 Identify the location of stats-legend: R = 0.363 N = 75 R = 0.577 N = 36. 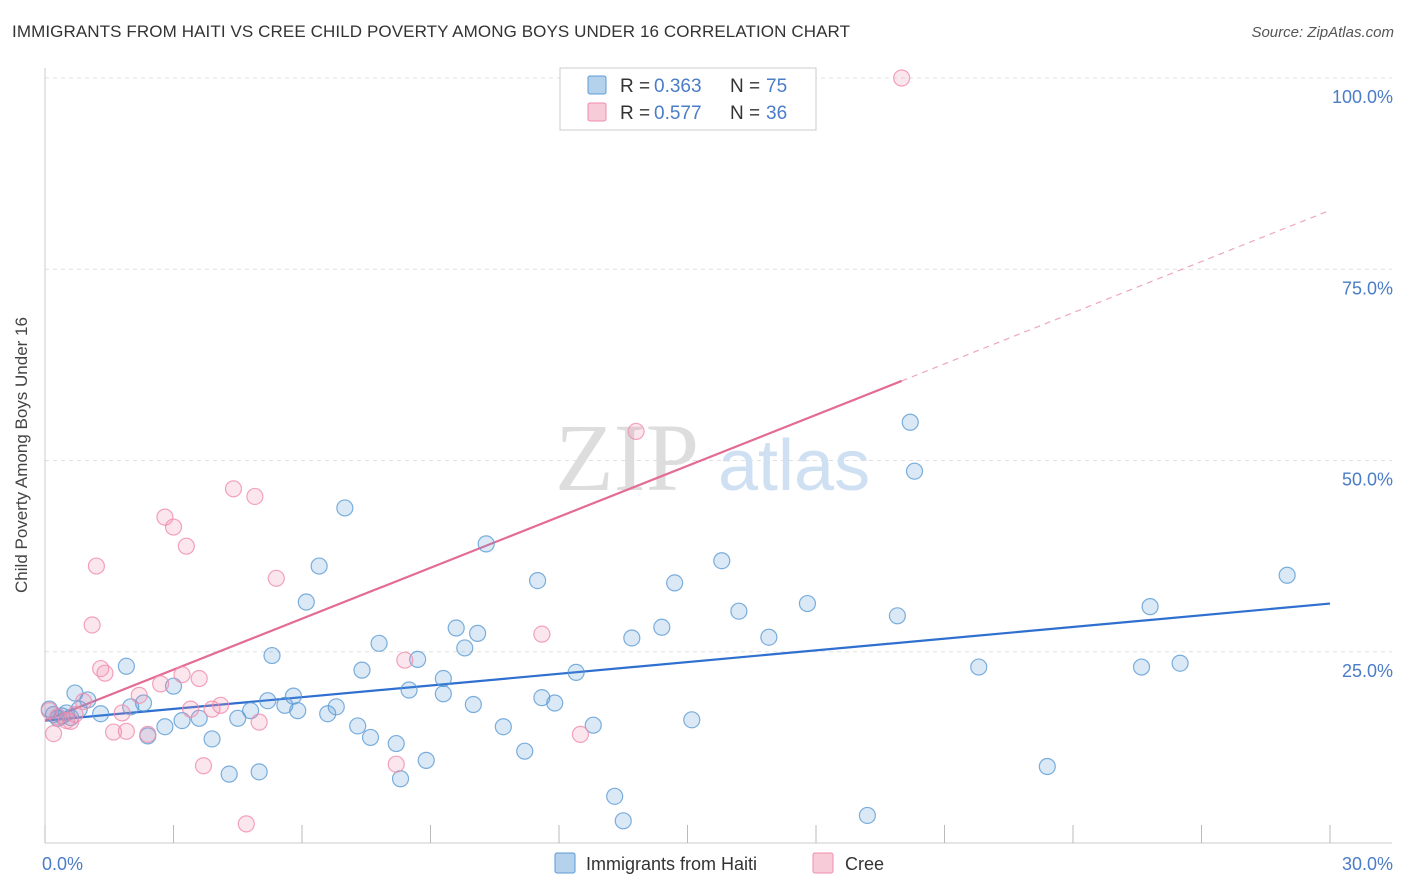
(688, 99).